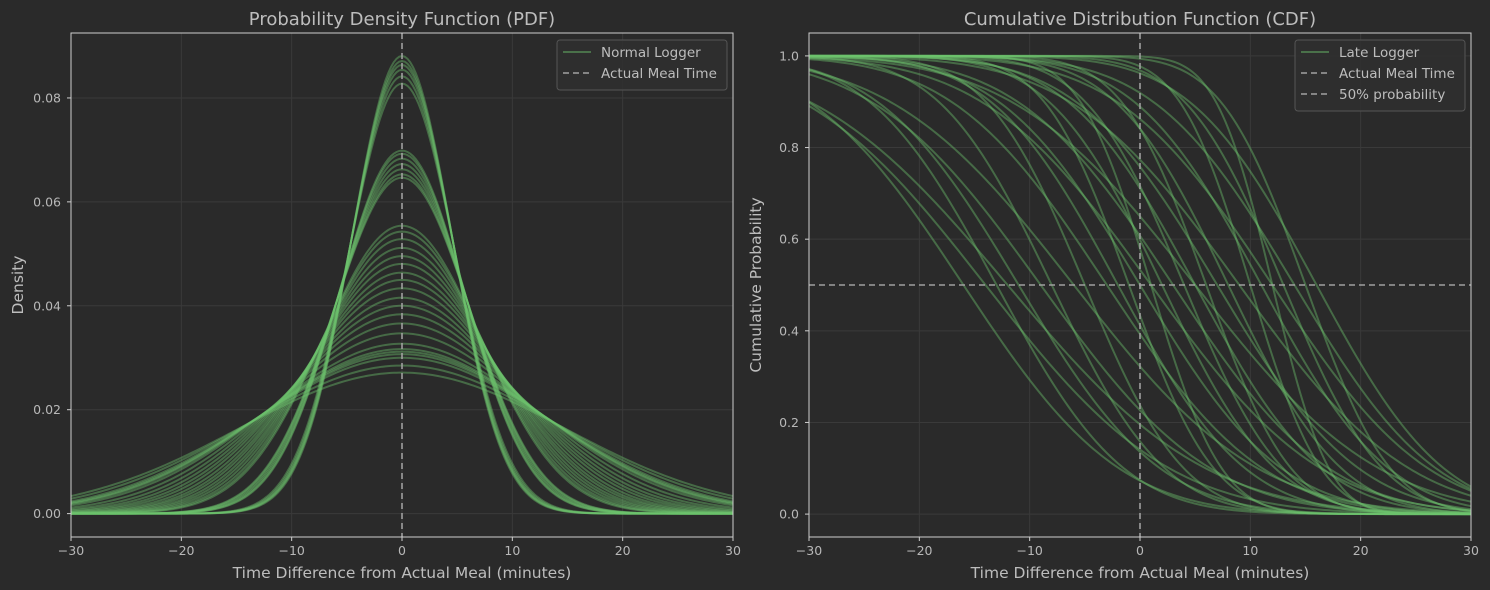  Describe the element at coordinates (789, 422) in the screenshot. I see `y-tick-label: 0.2` at that location.